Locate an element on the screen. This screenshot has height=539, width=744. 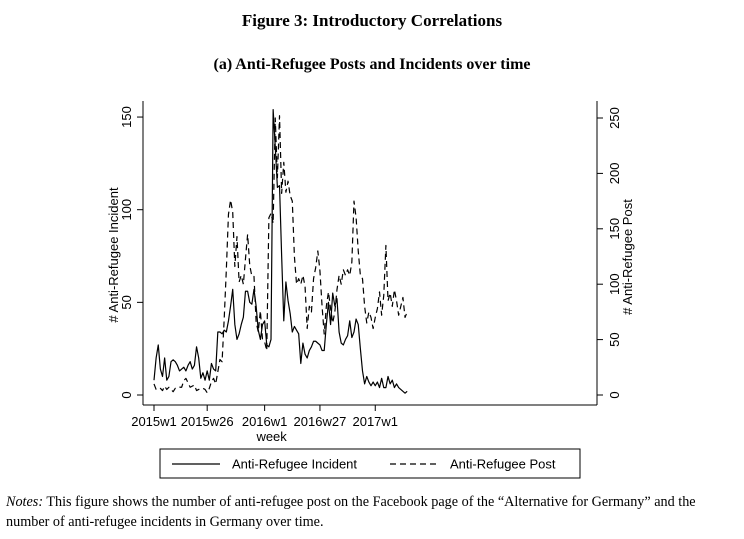
y-right-tick-label: 0 is located at coordinates (614, 394).